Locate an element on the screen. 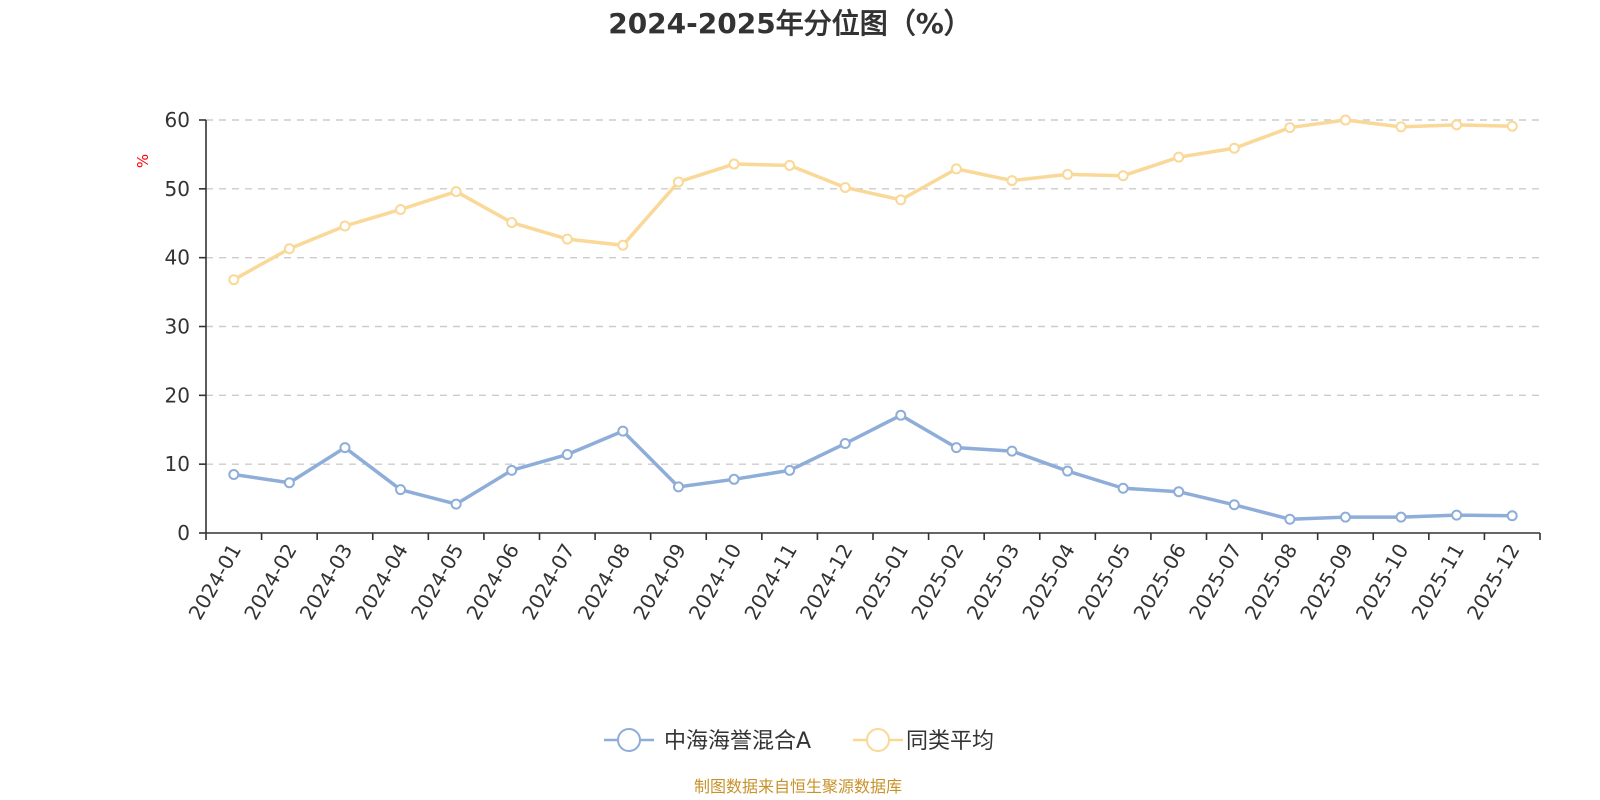 This screenshot has height=800, width=1600. series-line is located at coordinates (873, 467).